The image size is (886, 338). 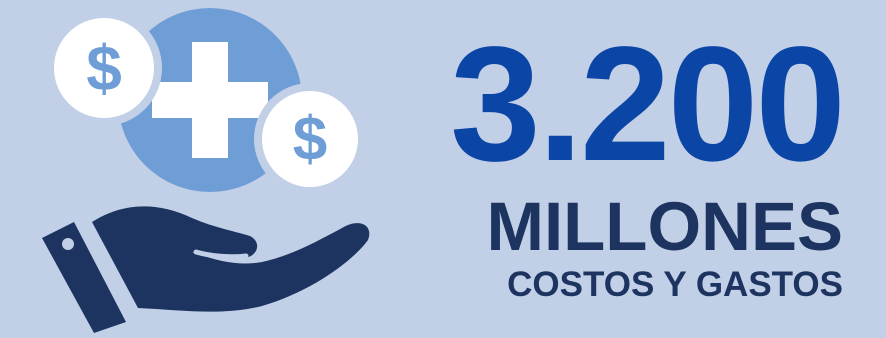 I want to click on open-hand-icon, so click(x=206, y=269).